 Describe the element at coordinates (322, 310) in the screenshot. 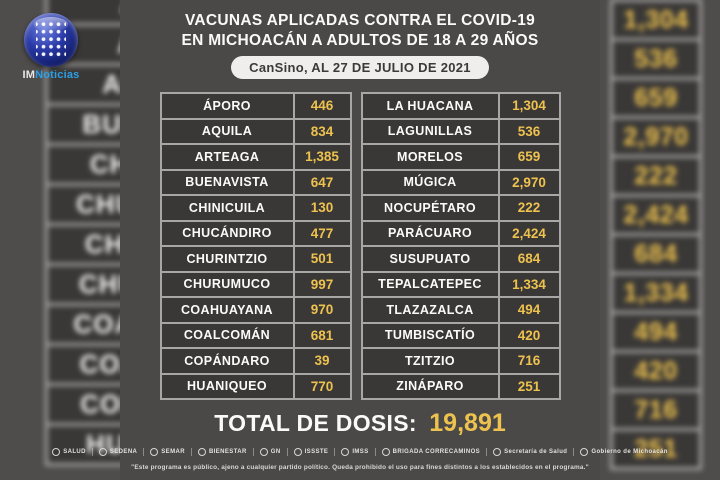

I see `doses-cell: 970` at that location.